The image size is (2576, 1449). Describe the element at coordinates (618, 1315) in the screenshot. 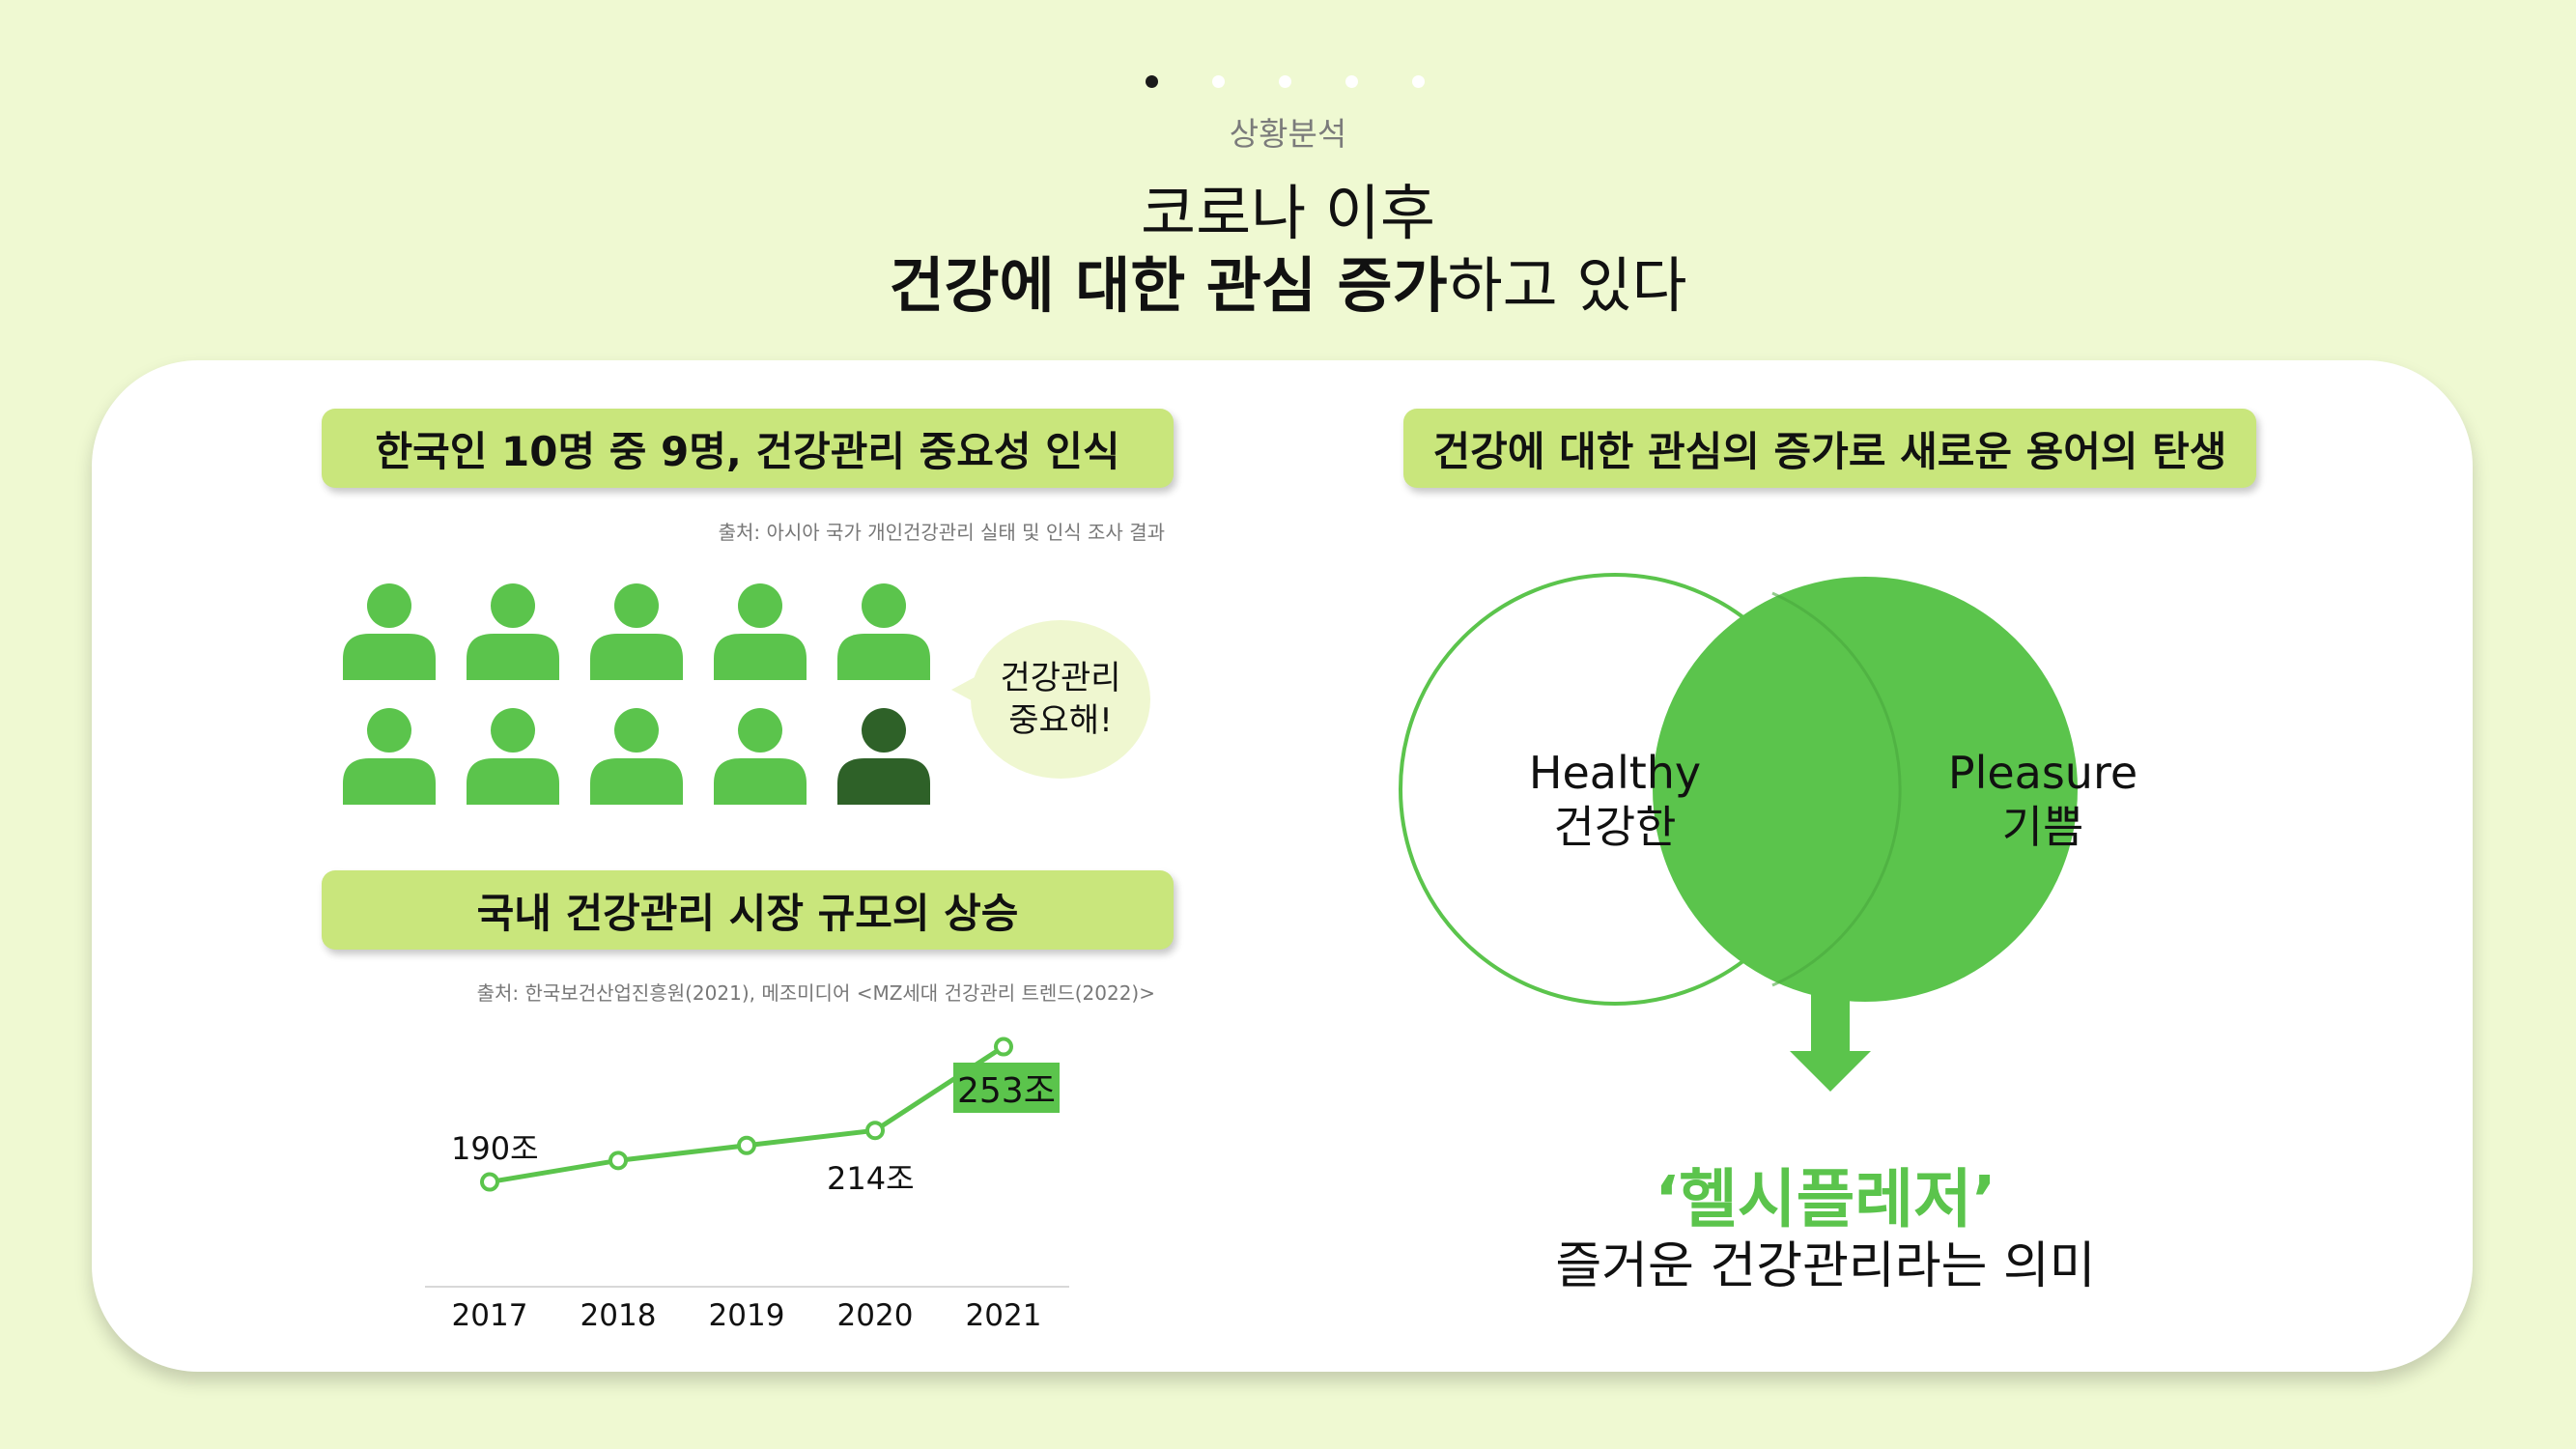

I see `x-tick-label: 2018` at that location.